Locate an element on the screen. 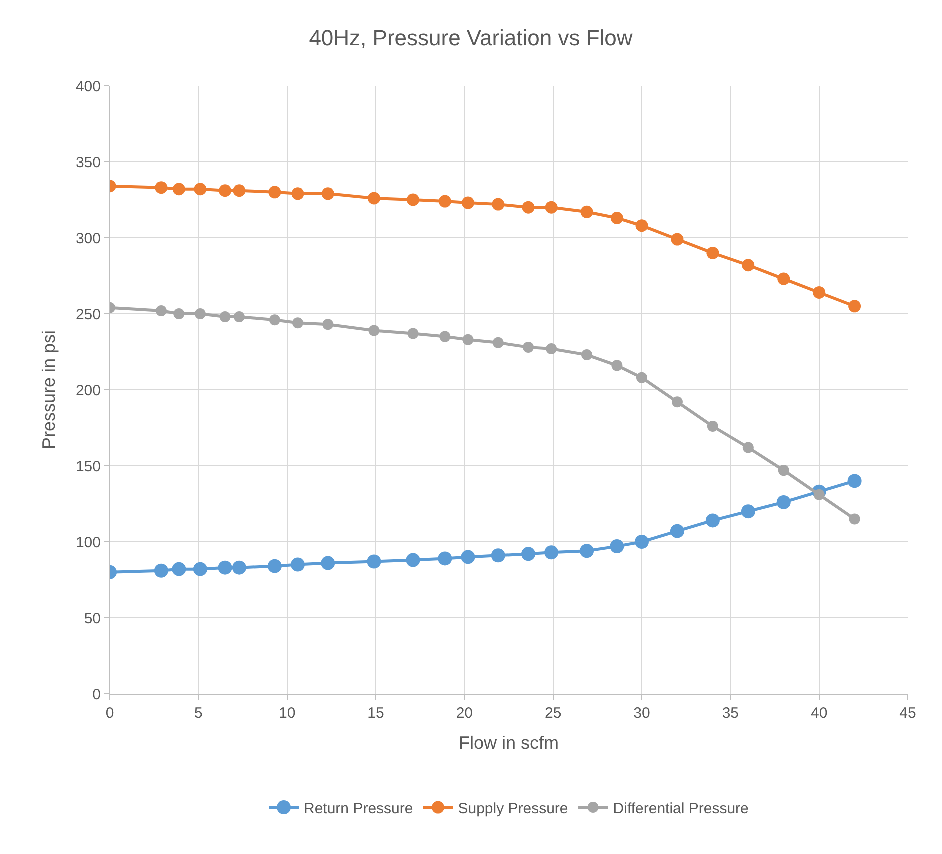 This screenshot has width=942, height=854. y-tick-label: 150 is located at coordinates (88, 467).